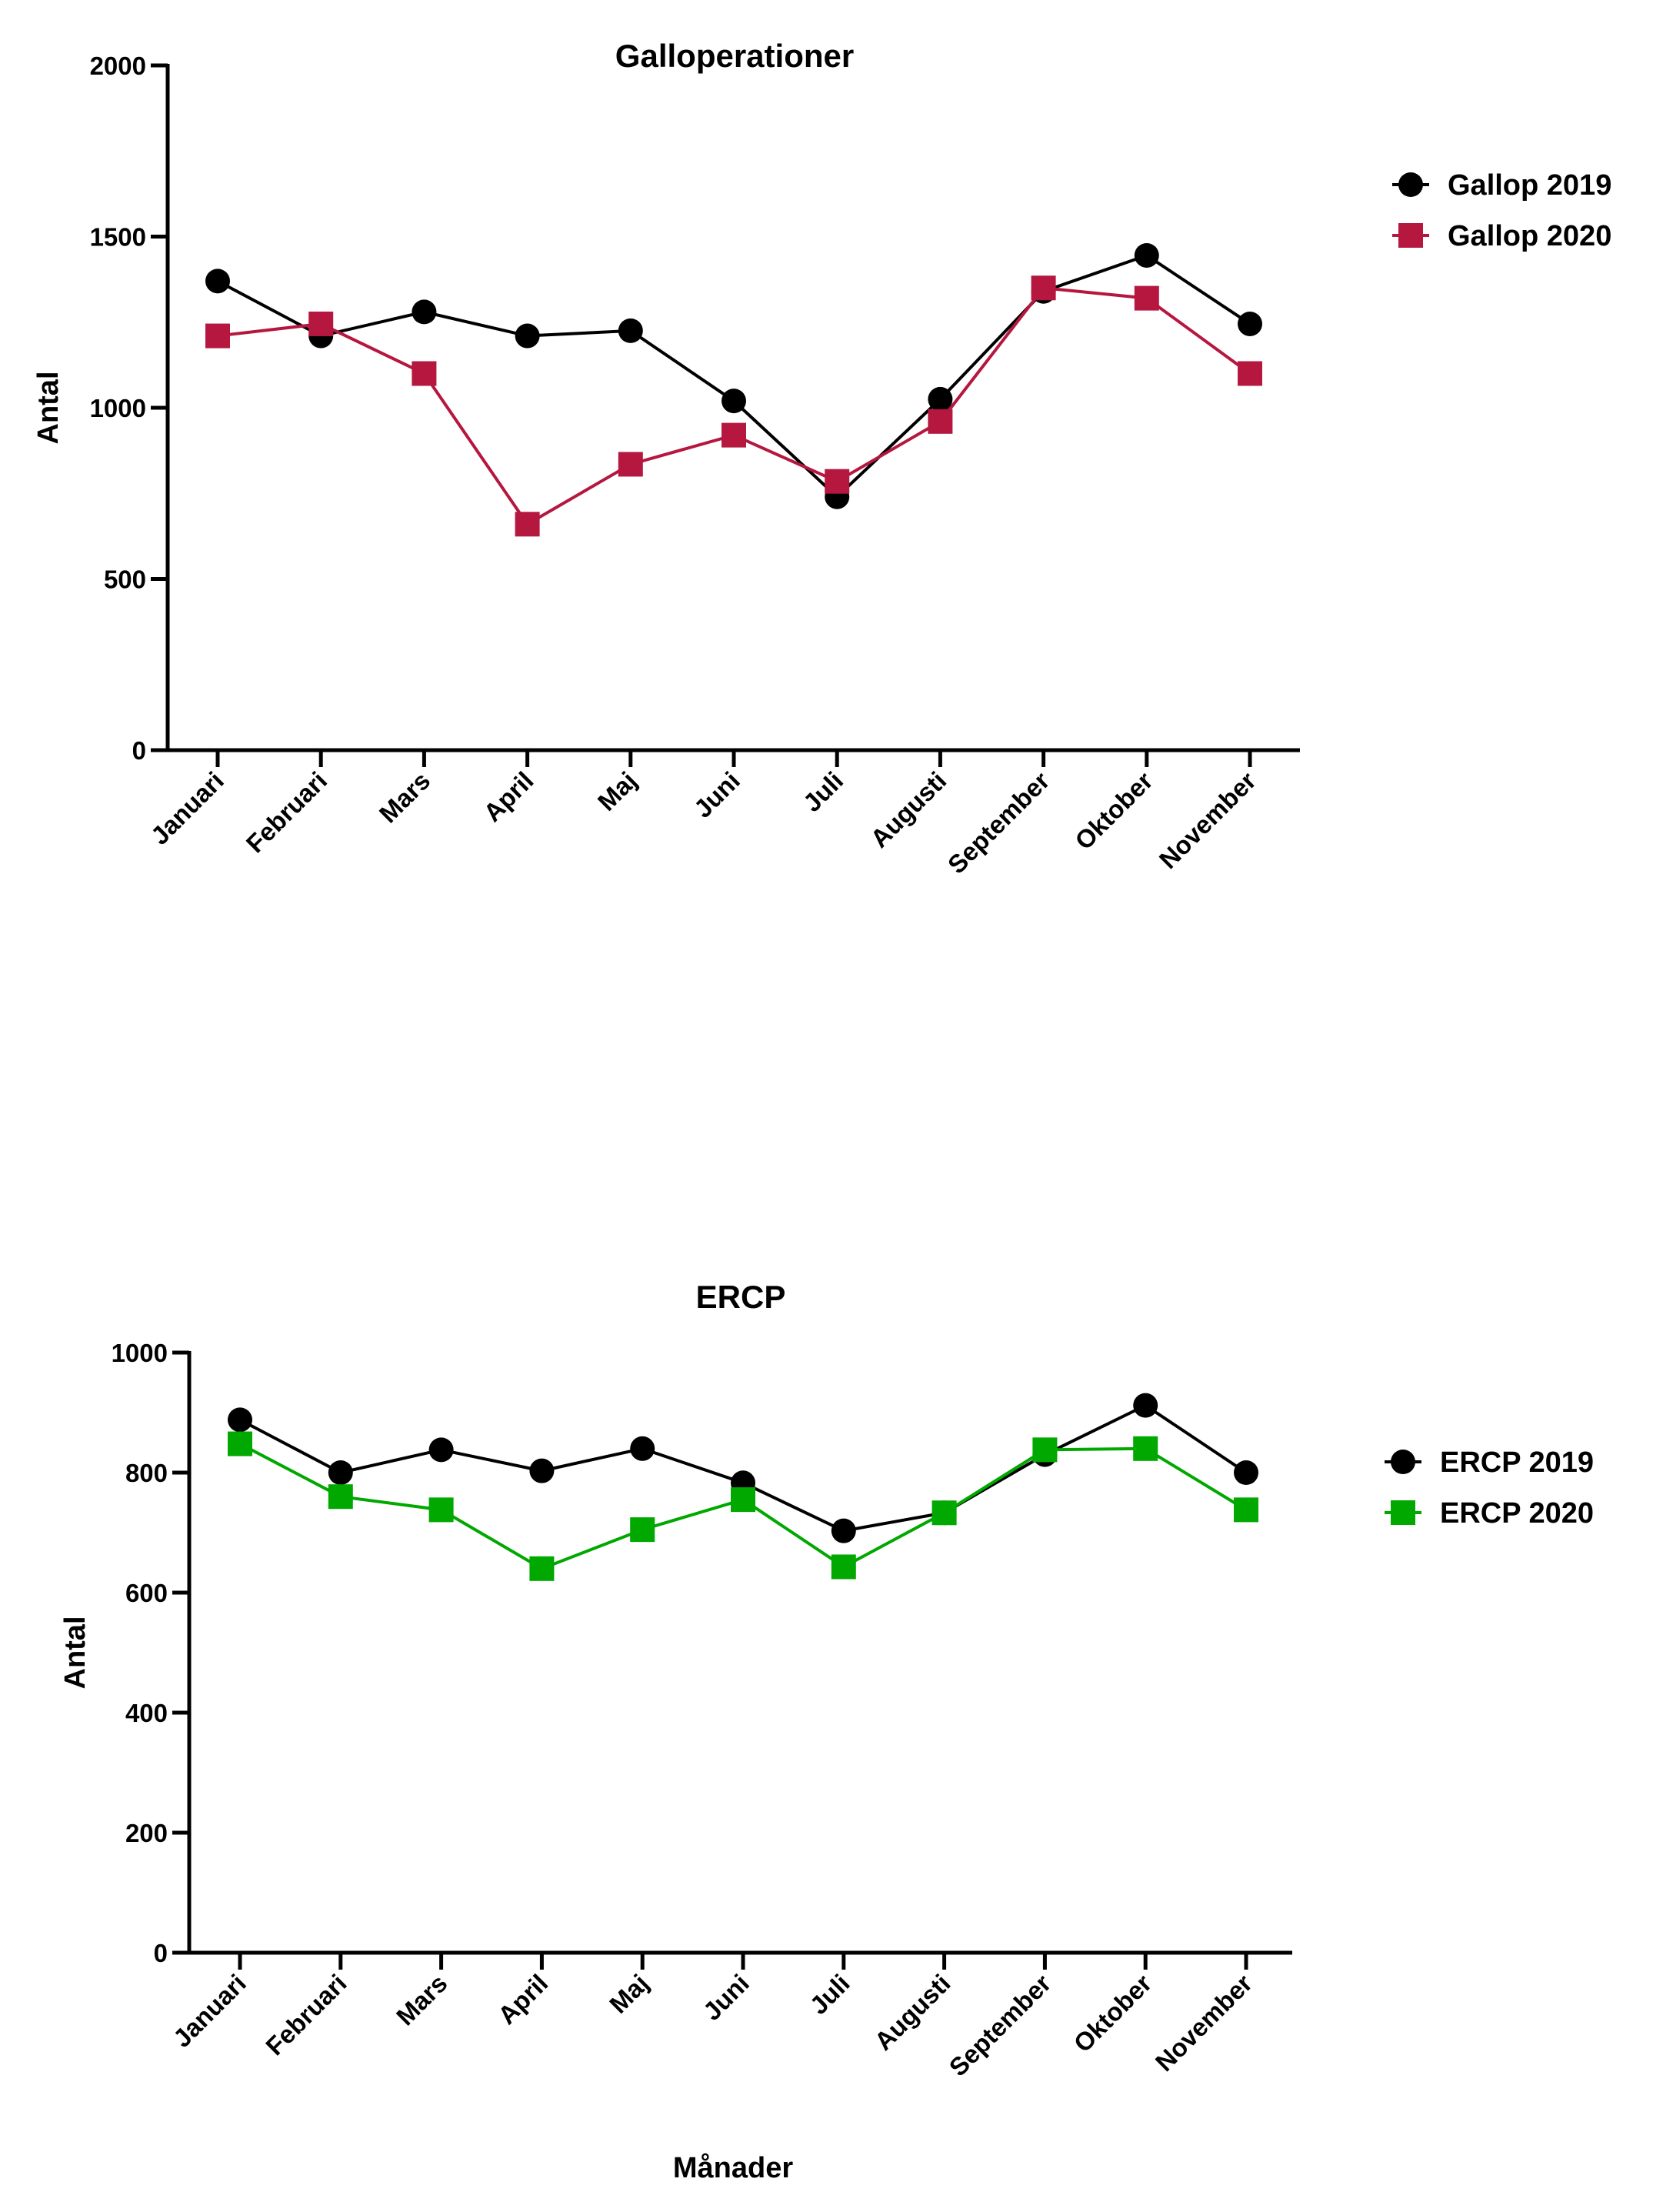  I want to click on y-tick-label: 2000, so click(118, 66).